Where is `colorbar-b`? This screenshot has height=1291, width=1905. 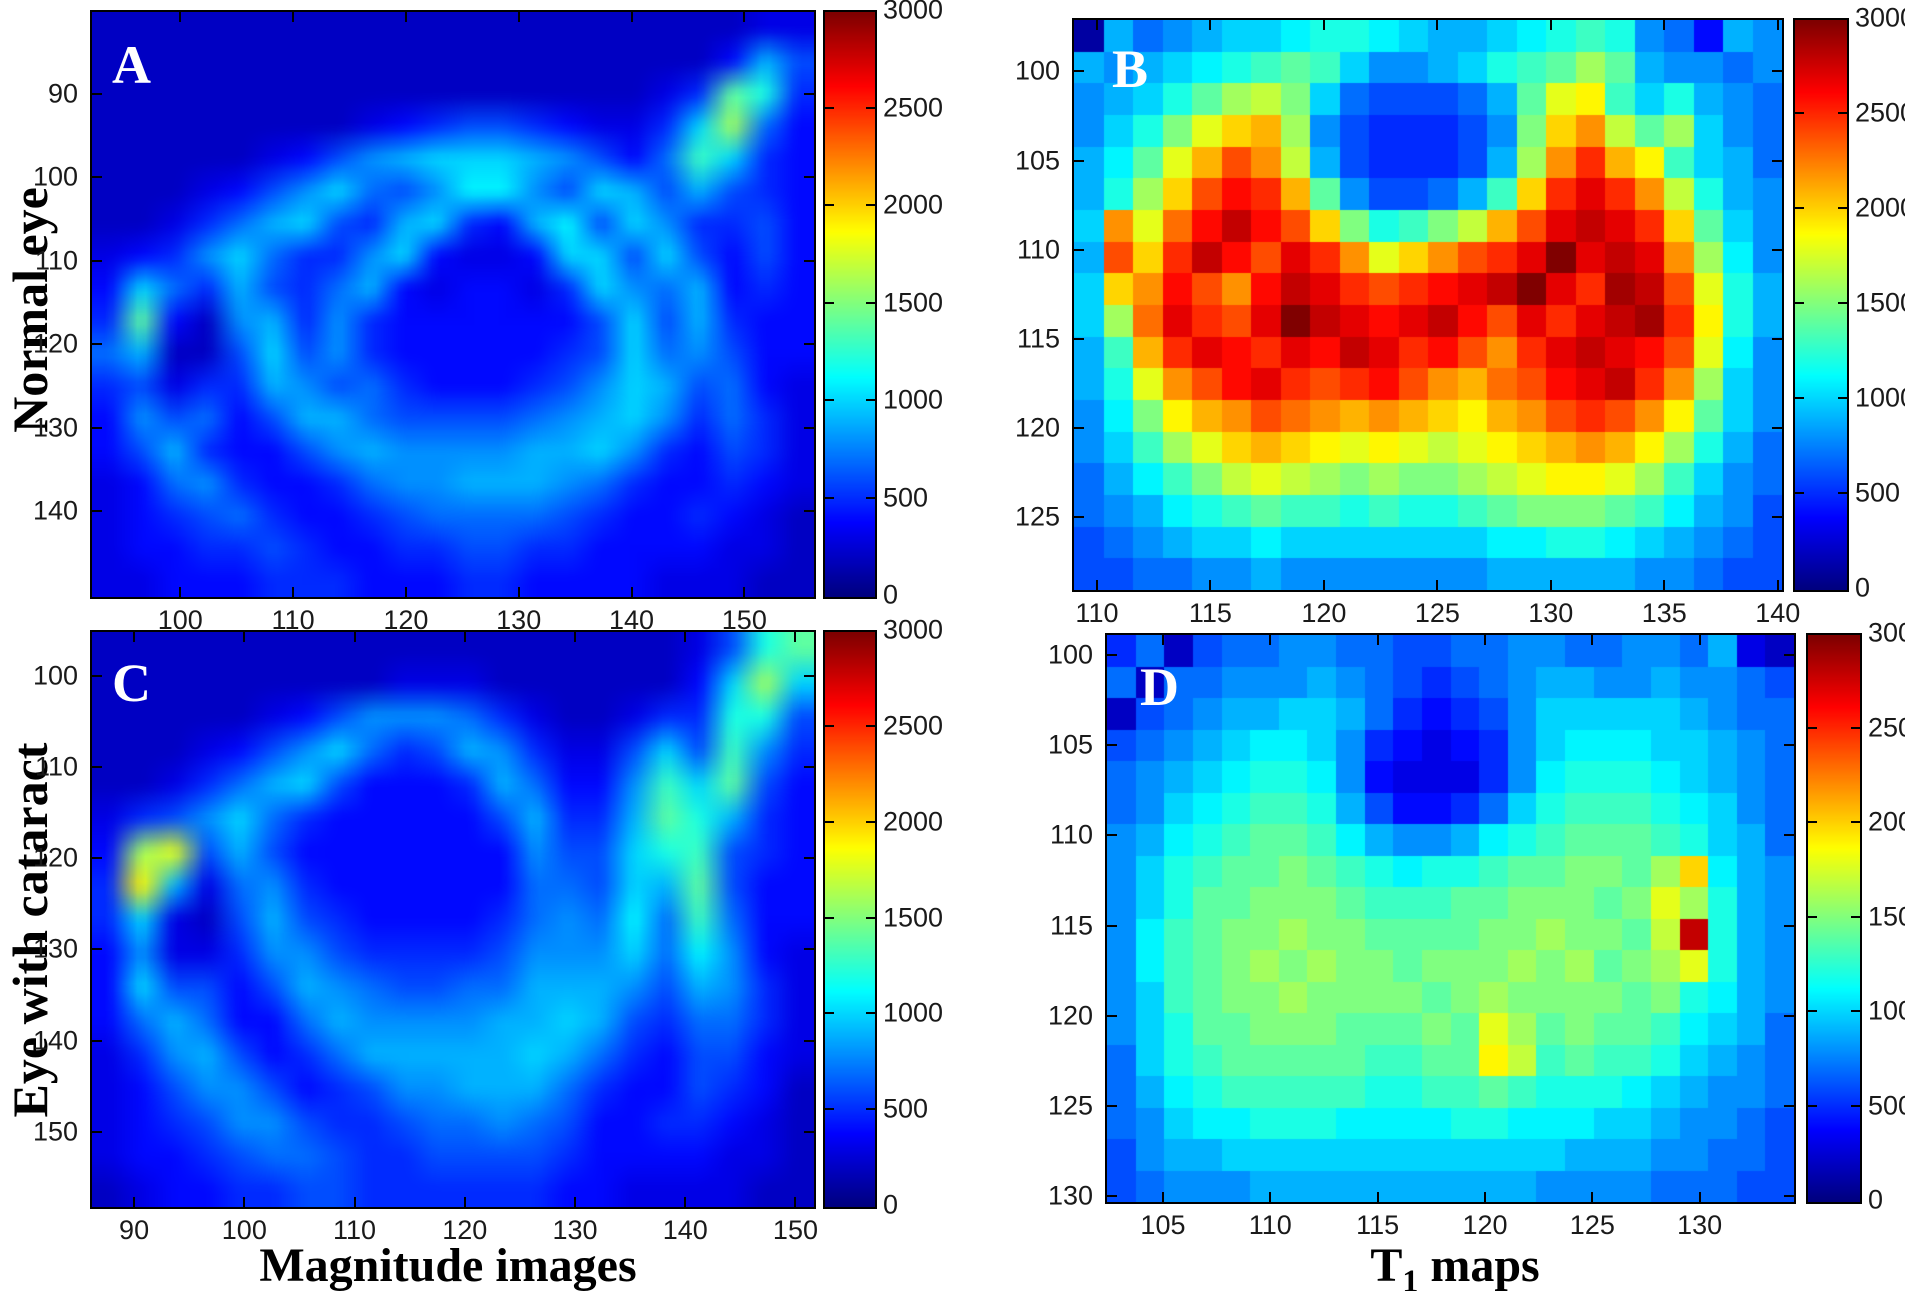 colorbar-b is located at coordinates (1821, 305).